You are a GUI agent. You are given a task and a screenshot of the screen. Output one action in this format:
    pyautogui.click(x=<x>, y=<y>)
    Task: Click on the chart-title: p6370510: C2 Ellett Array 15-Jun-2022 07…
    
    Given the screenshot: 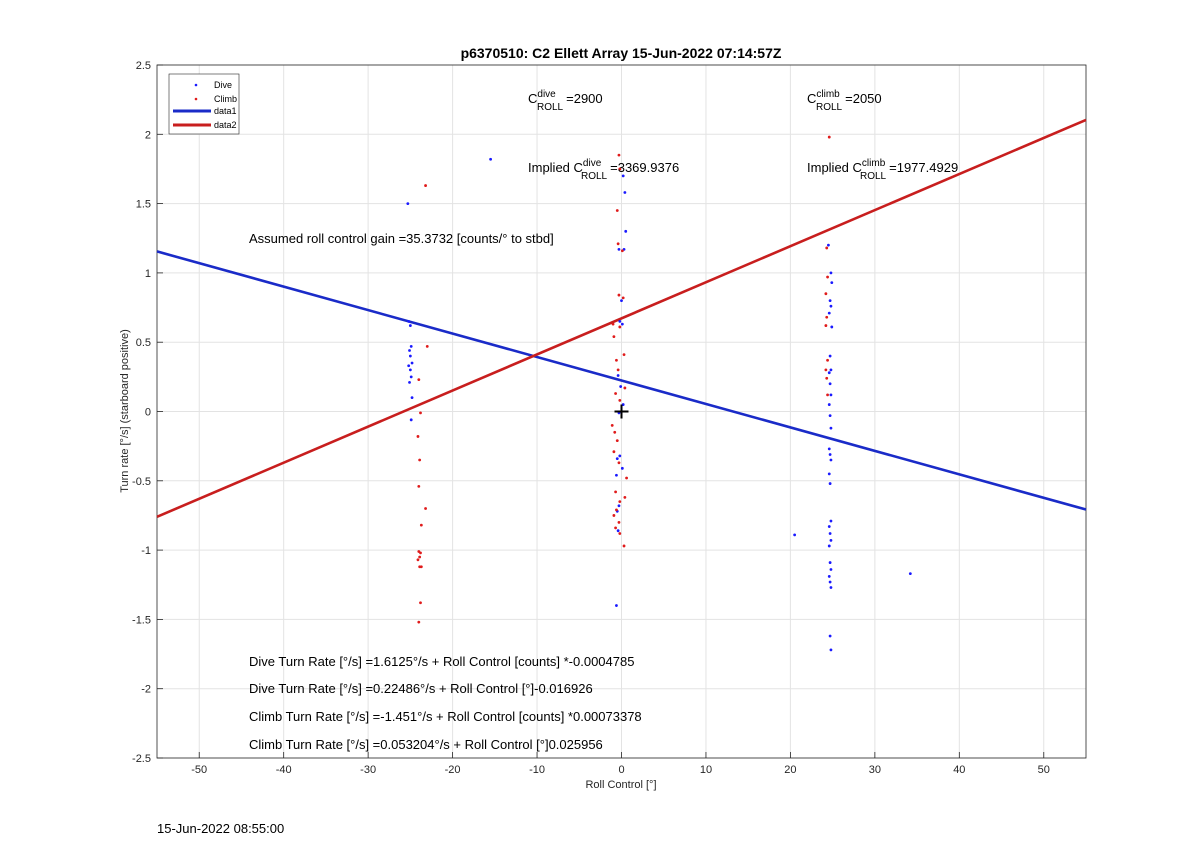 What is the action you would take?
    pyautogui.click(x=621, y=53)
    